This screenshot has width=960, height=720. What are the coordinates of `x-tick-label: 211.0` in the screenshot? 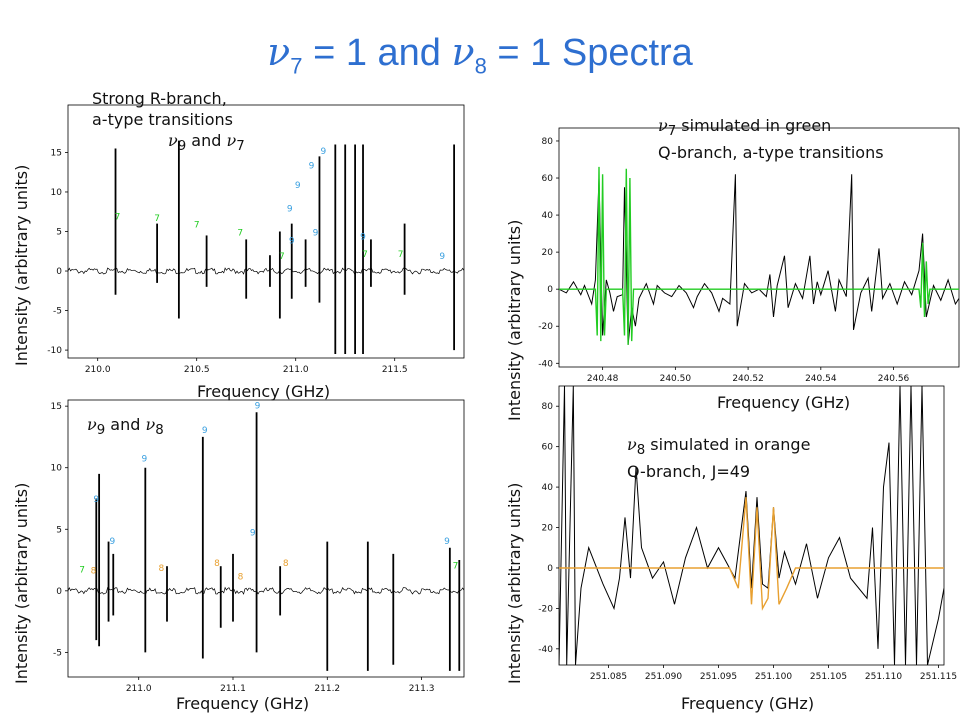 It's located at (296, 370).